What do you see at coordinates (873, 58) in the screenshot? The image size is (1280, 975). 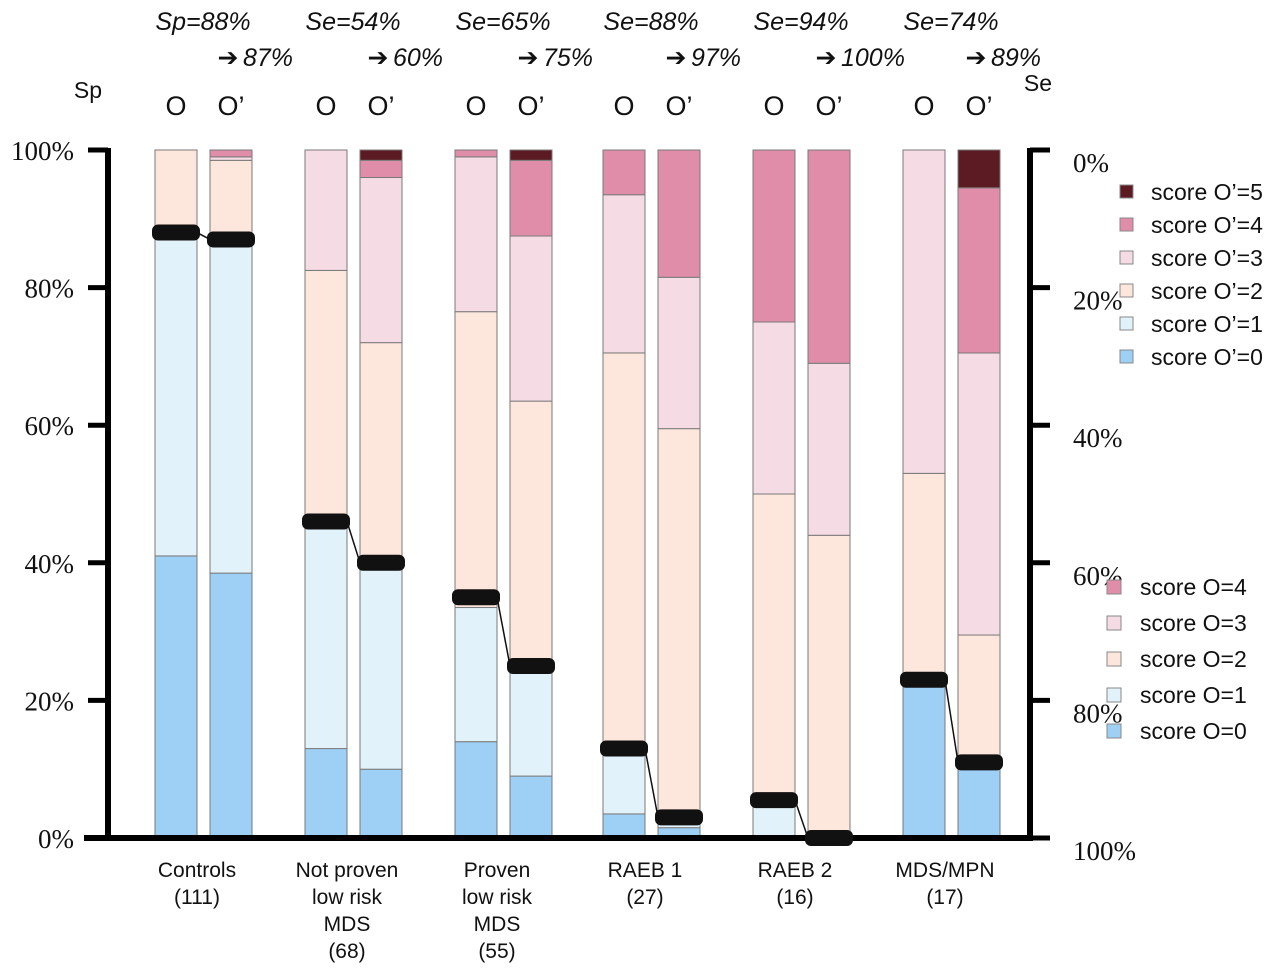 I see `group-stat-value: 100%` at bounding box center [873, 58].